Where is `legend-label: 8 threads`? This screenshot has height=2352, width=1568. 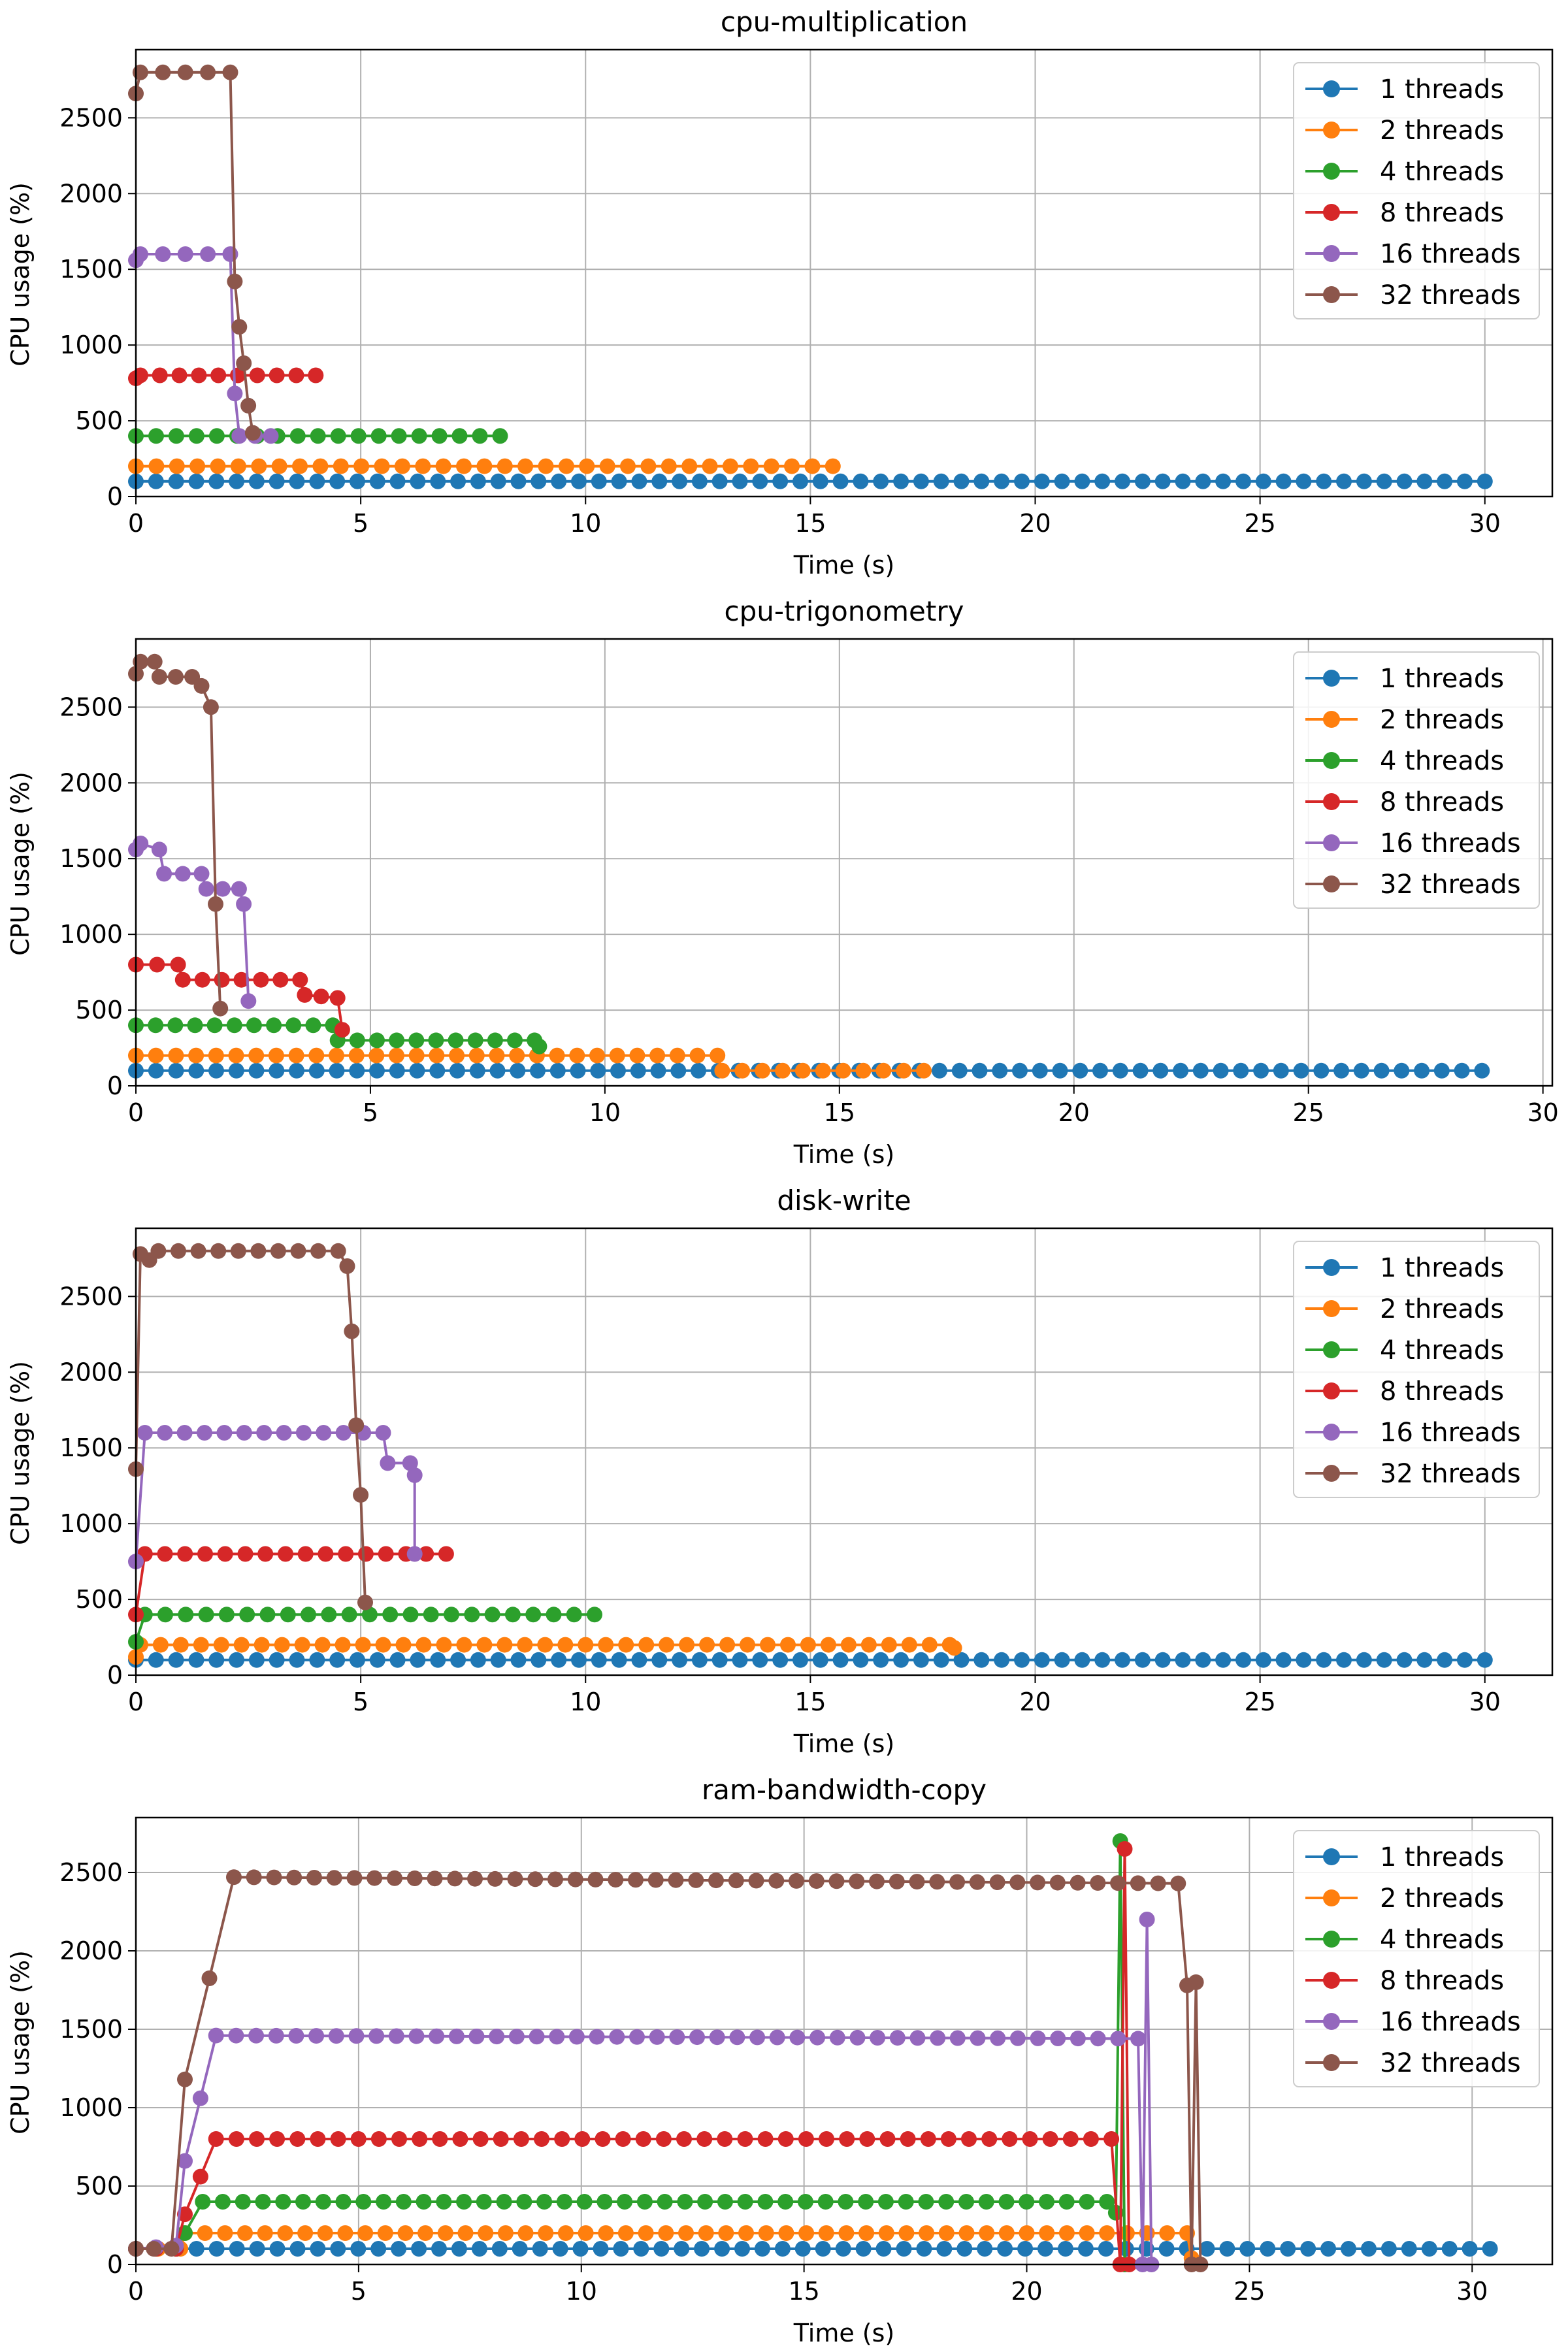
legend-label: 8 threads is located at coordinates (1442, 1981).